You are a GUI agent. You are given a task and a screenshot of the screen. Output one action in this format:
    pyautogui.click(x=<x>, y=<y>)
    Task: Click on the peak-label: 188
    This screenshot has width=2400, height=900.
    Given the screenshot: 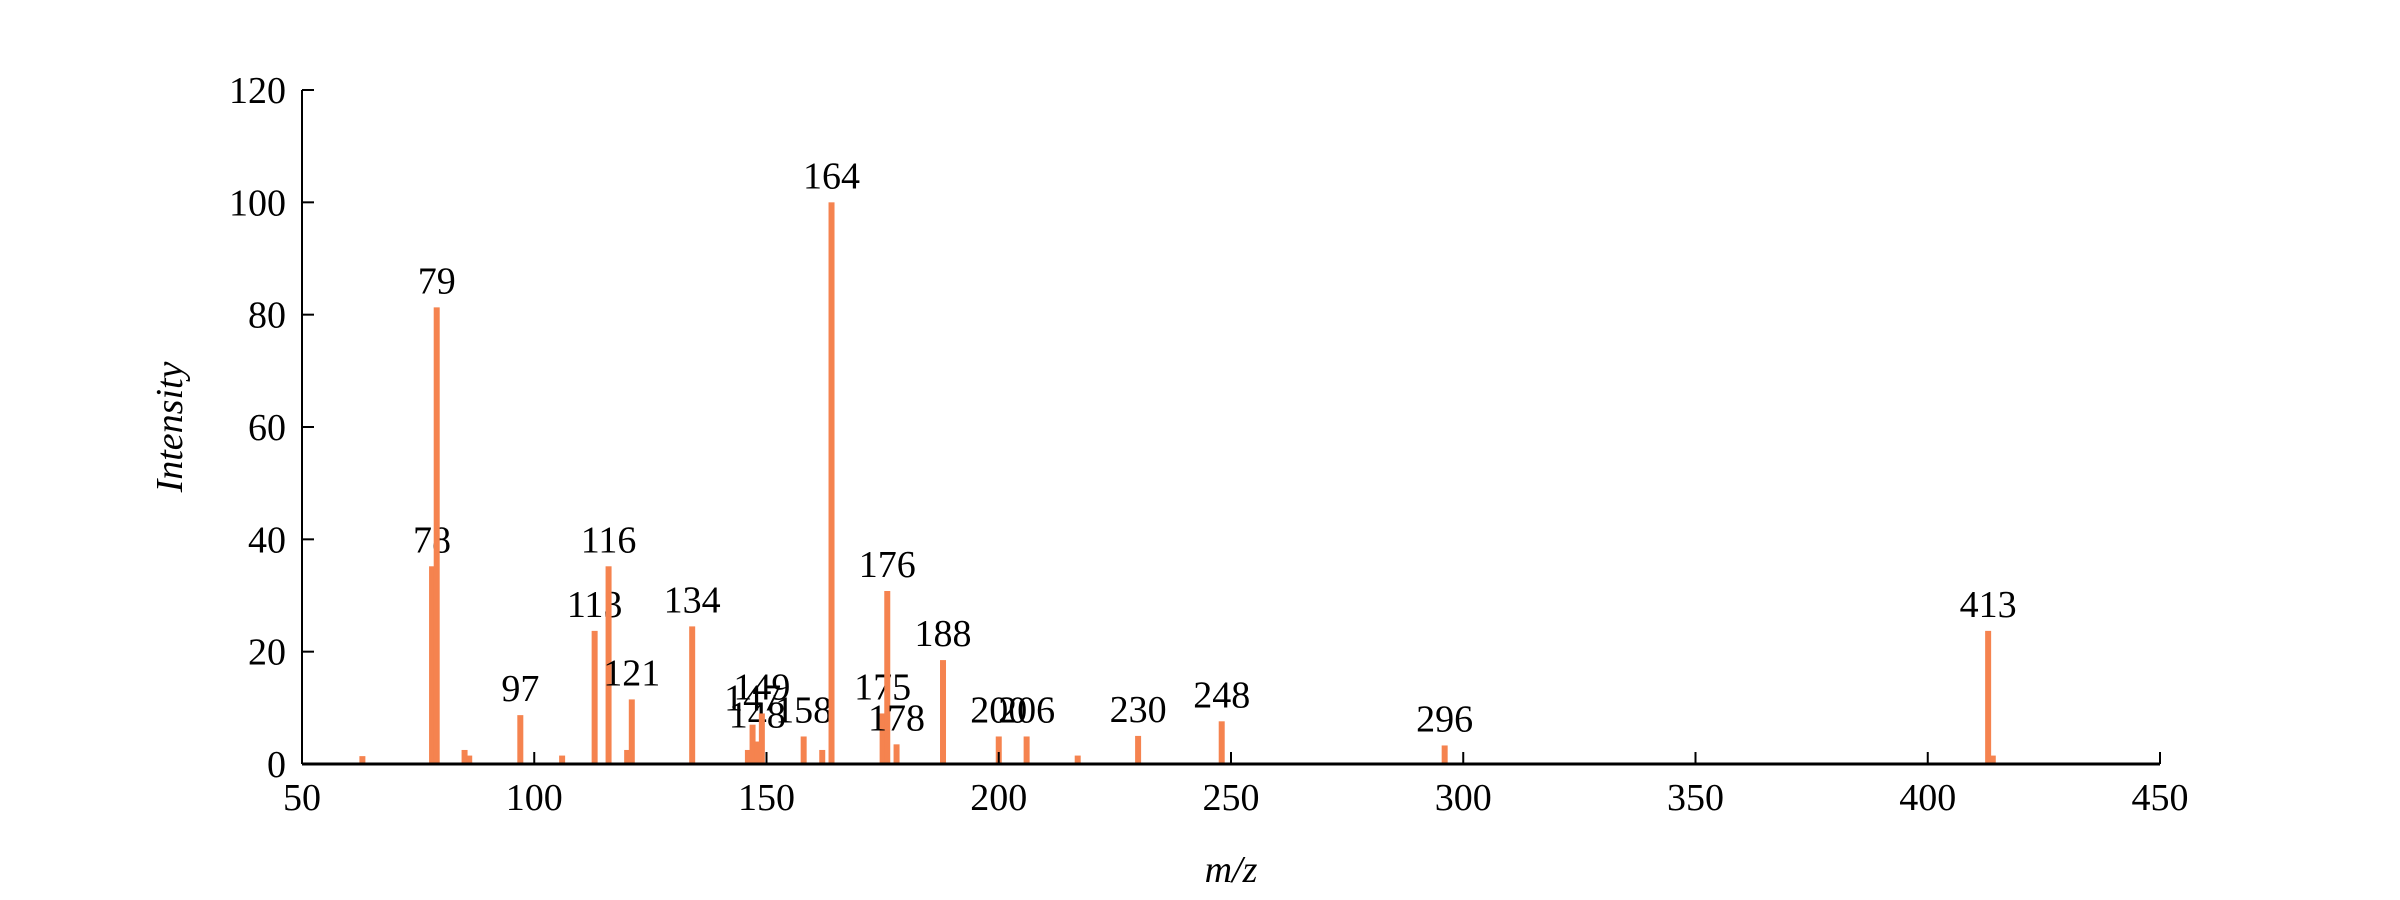 What is the action you would take?
    pyautogui.click(x=943, y=634)
    